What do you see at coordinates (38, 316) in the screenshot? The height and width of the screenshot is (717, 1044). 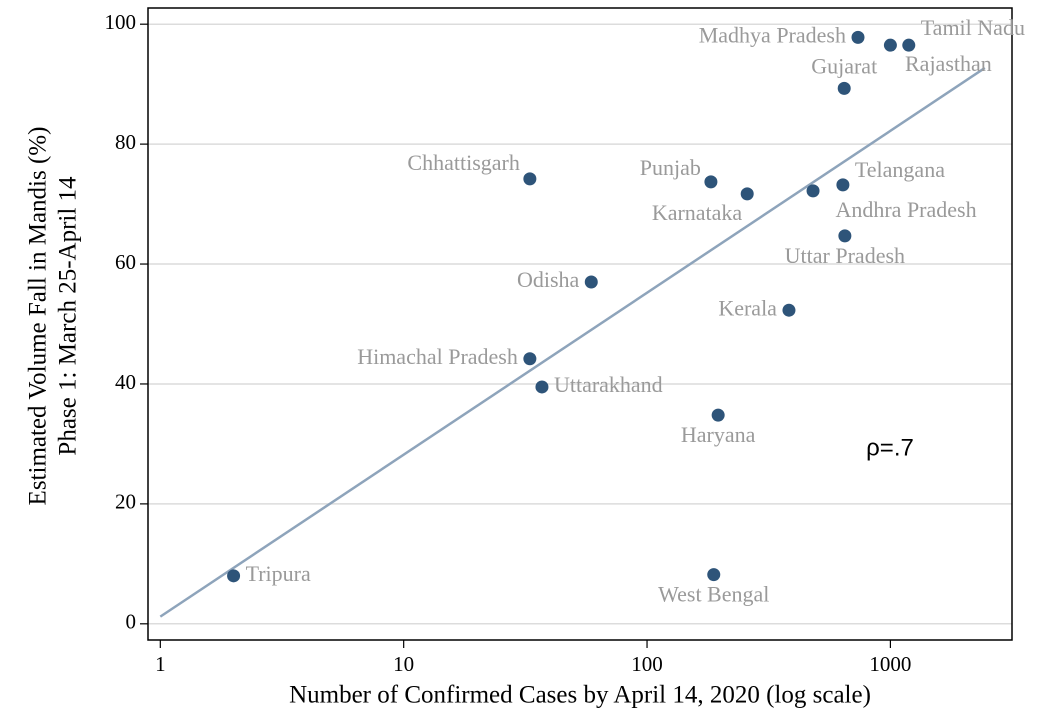 I see `y-axis-title: Estimated Volume Fall in Mandis (%)` at bounding box center [38, 316].